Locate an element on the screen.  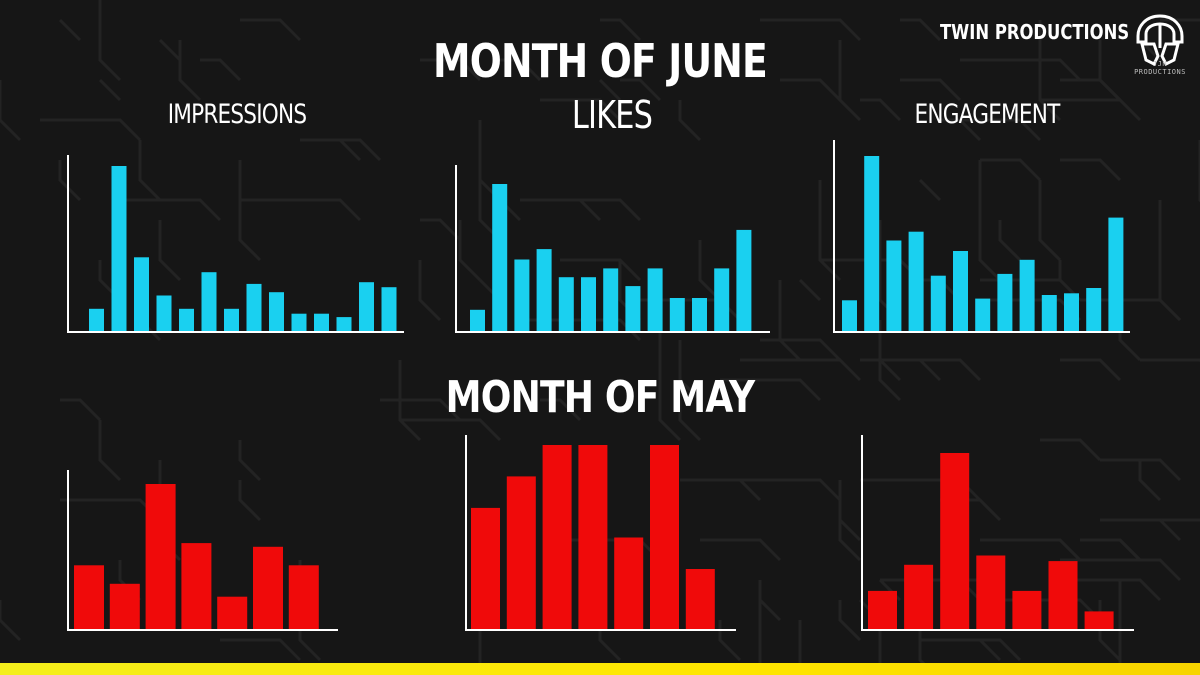
helmet-logo-icon is located at coordinates (1160, 40).